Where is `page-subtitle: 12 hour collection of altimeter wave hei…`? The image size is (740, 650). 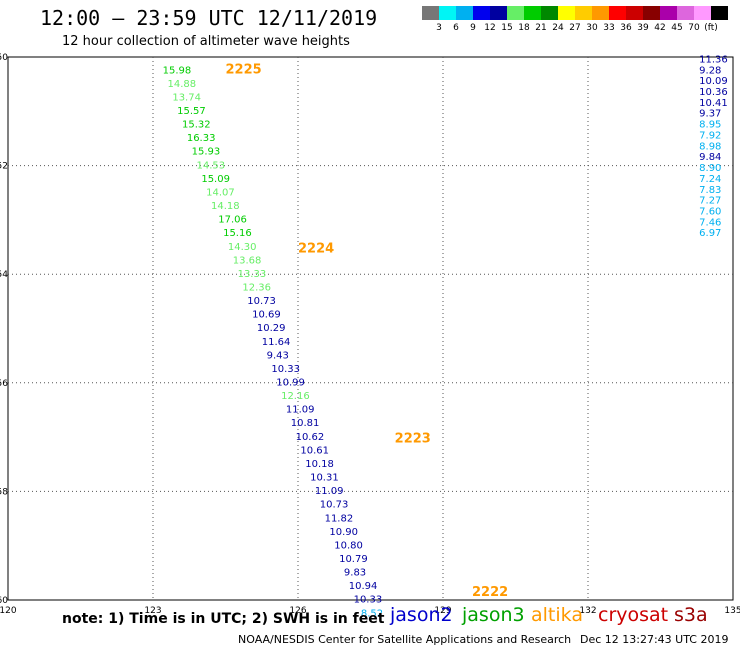 page-subtitle: 12 hour collection of altimeter wave hei… is located at coordinates (206, 41).